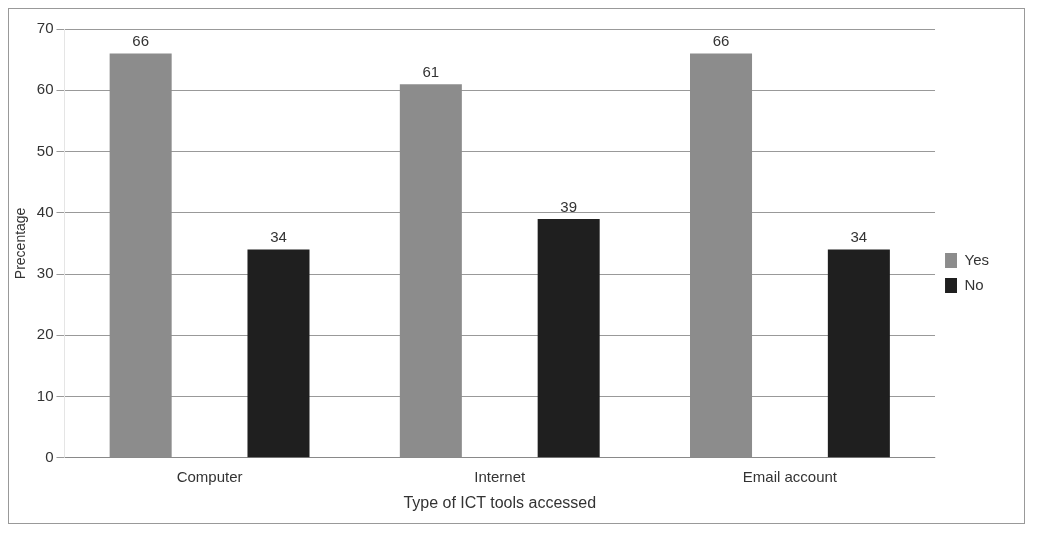 The height and width of the screenshot is (534, 1037). Describe the element at coordinates (45, 28) in the screenshot. I see `y-tick-label: 70` at that location.